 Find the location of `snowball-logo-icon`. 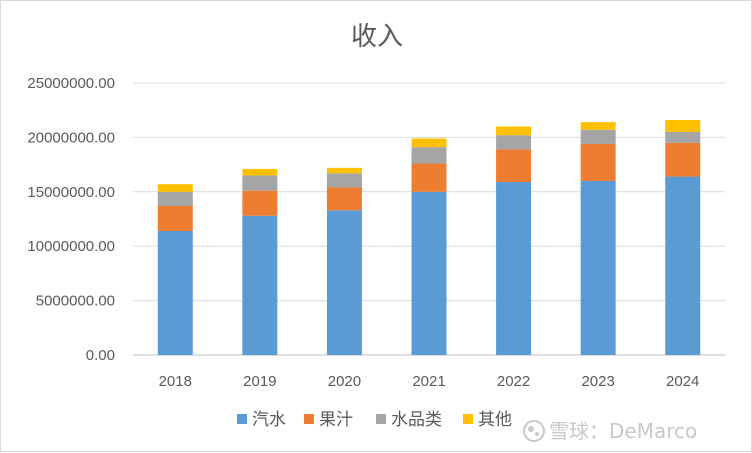

snowball-logo-icon is located at coordinates (534, 431).